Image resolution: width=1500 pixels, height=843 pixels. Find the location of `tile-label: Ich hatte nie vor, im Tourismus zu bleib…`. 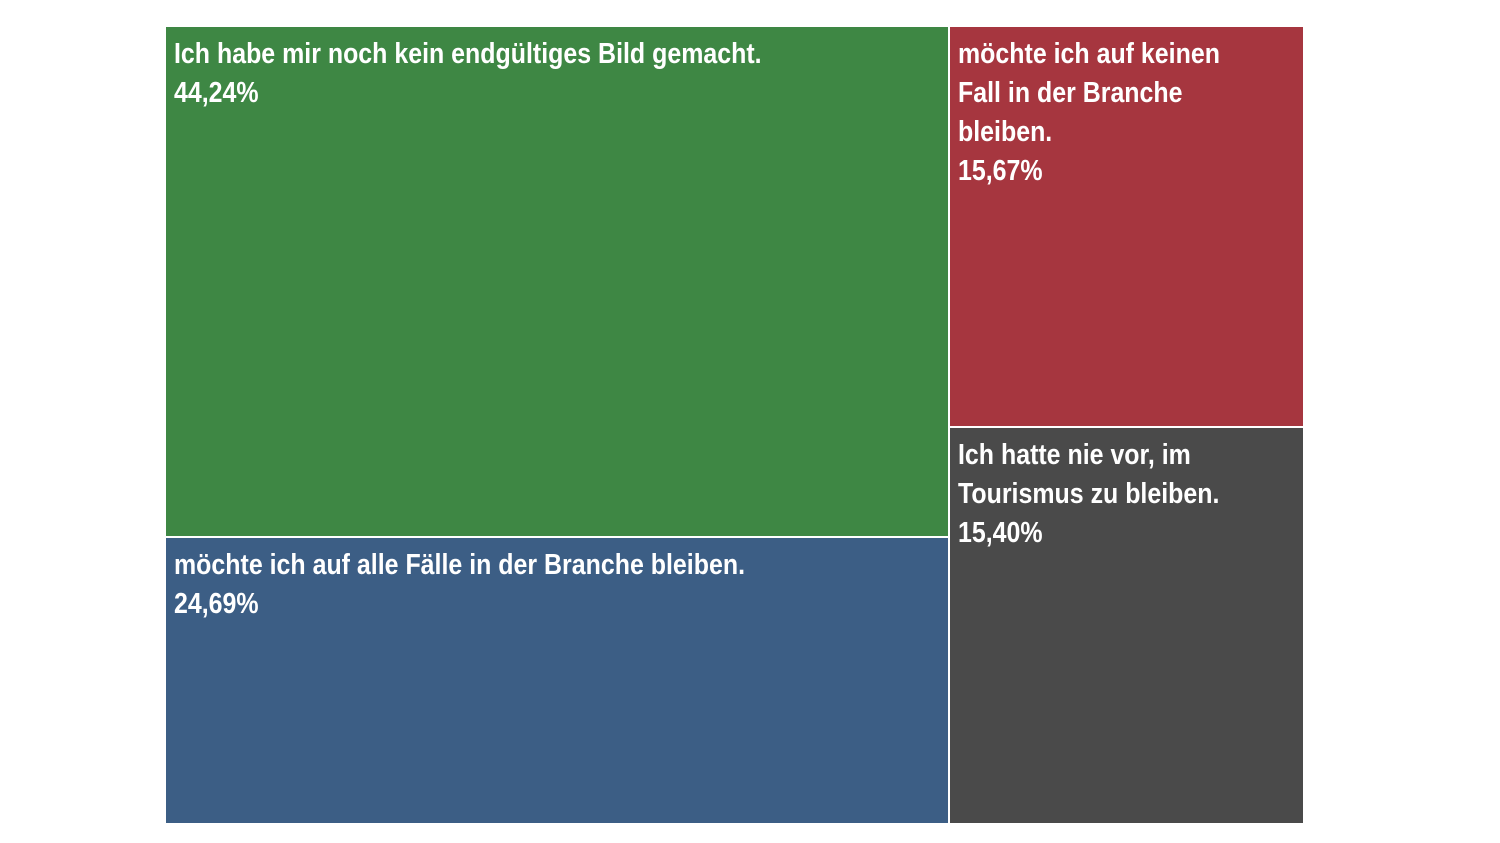

tile-label: Ich hatte nie vor, im Tourismus zu bleib… is located at coordinates (1088, 475).